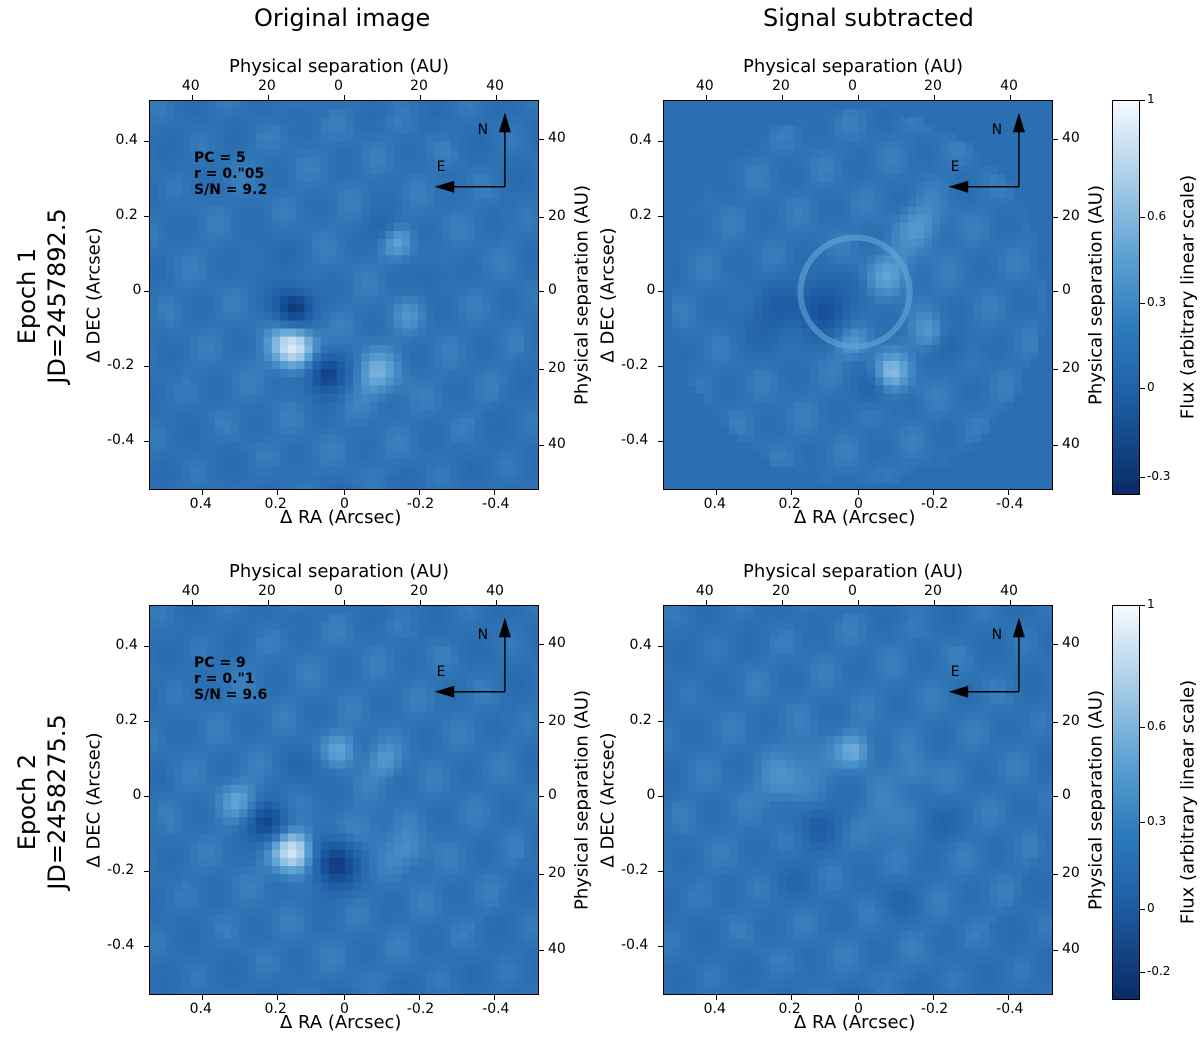 The image size is (1200, 1048). Describe the element at coordinates (608, 295) in the screenshot. I see `left-axis-label: Δ DEC (Arcsec)` at that location.